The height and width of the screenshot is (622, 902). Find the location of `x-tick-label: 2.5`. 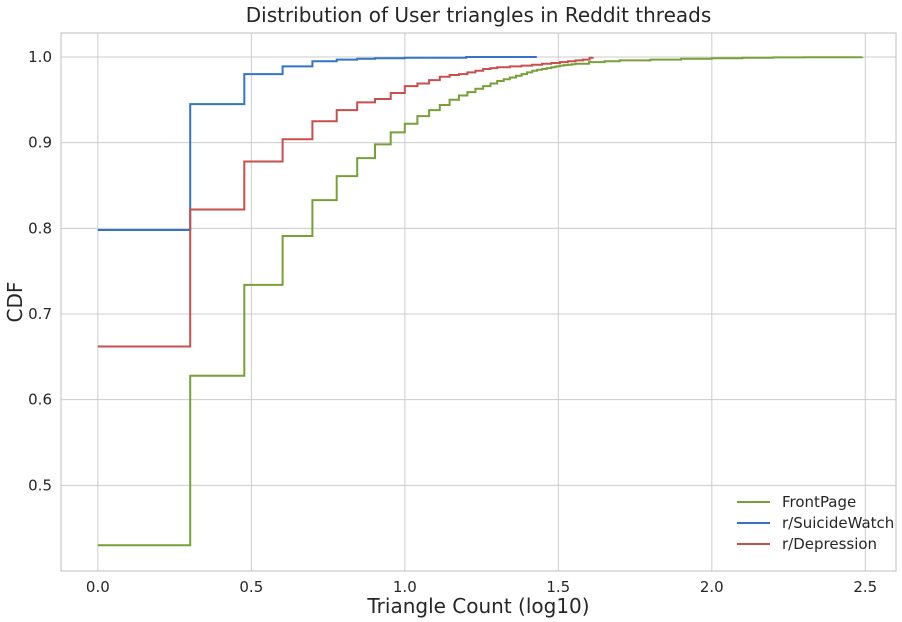

x-tick-label: 2.5 is located at coordinates (865, 587).